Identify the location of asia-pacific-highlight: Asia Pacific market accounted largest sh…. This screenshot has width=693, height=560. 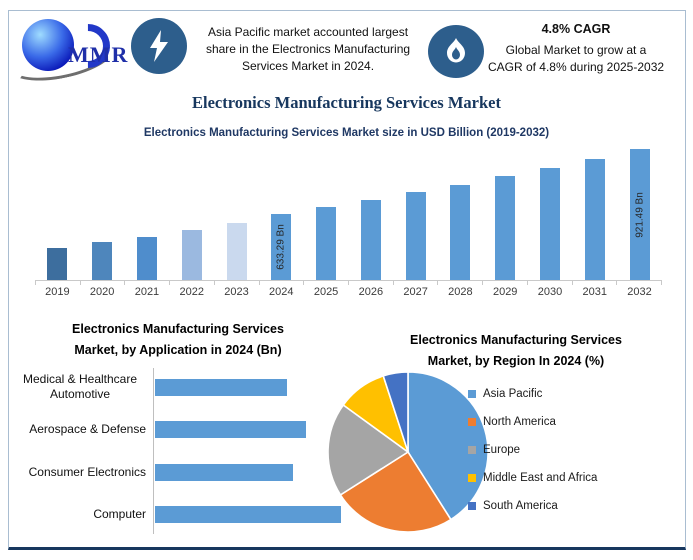
(308, 49).